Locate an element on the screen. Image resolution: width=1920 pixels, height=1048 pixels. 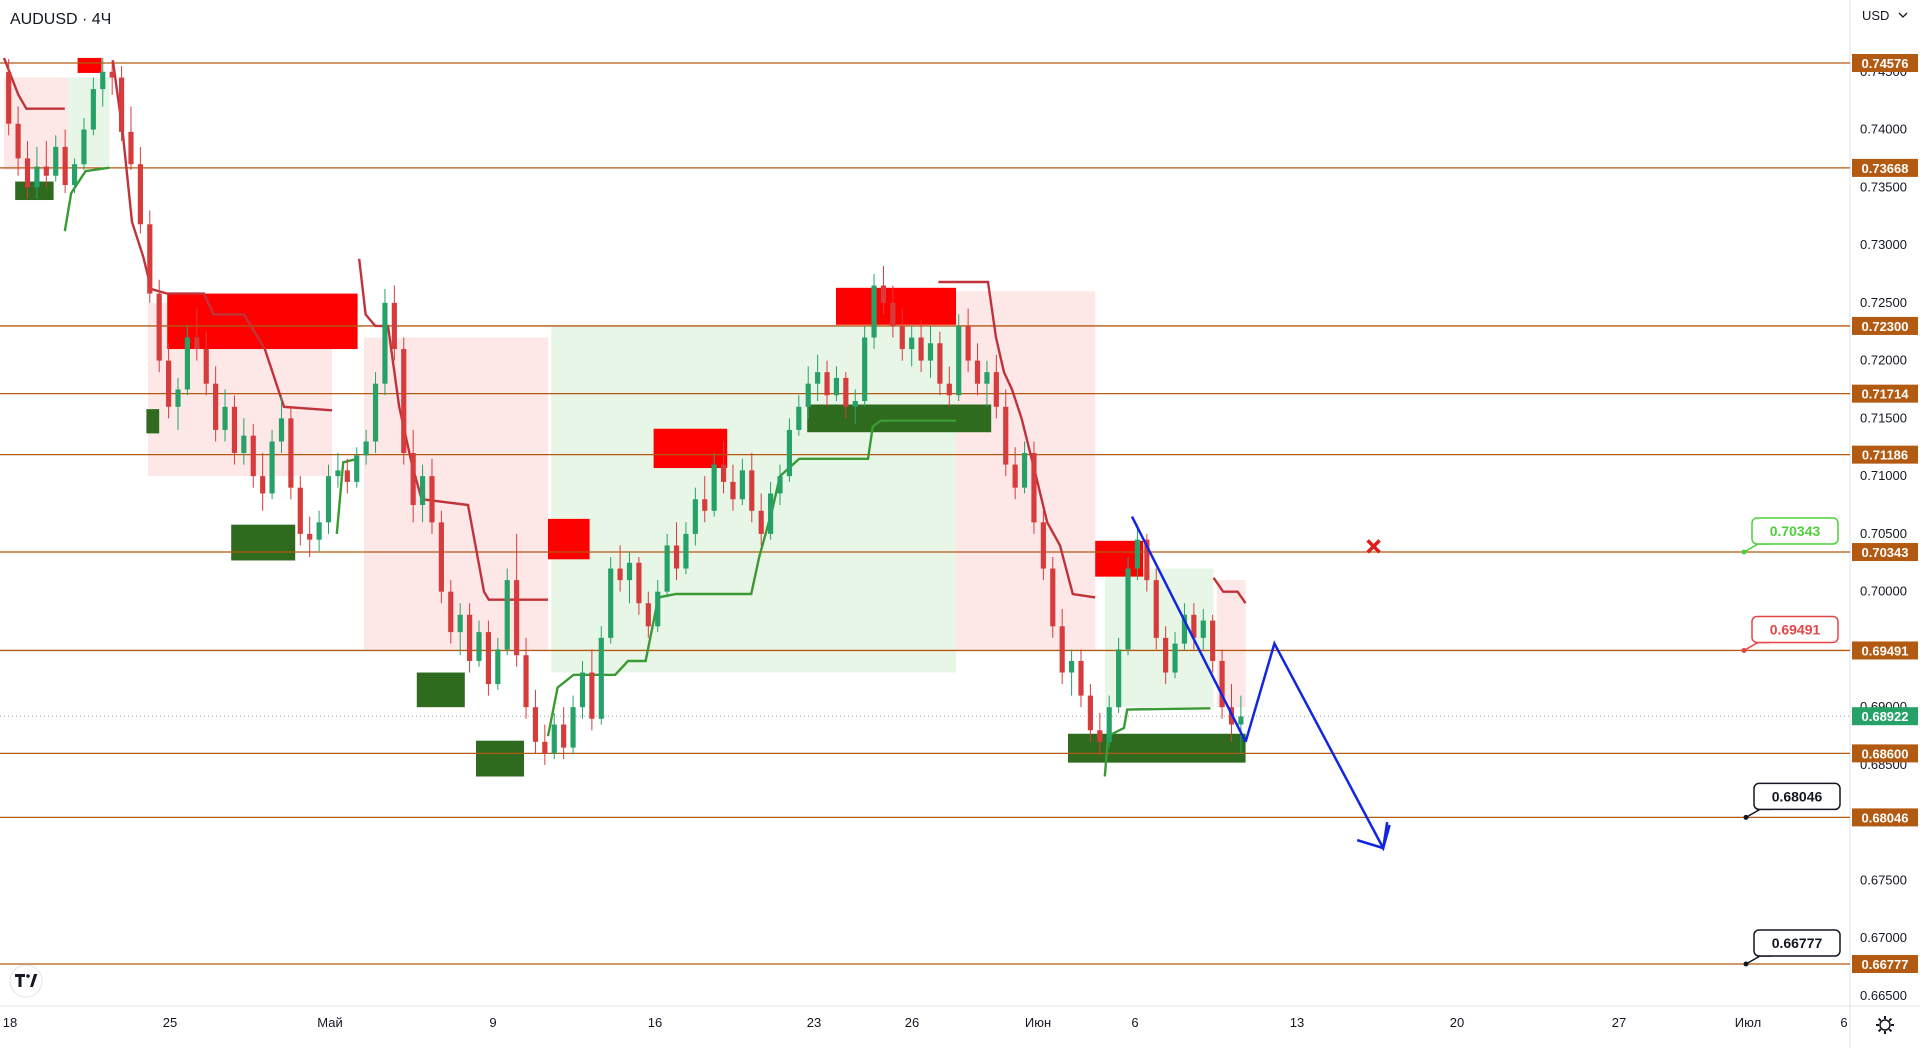
level-axis-label-0.71714: 0.71714 is located at coordinates (1885, 393).